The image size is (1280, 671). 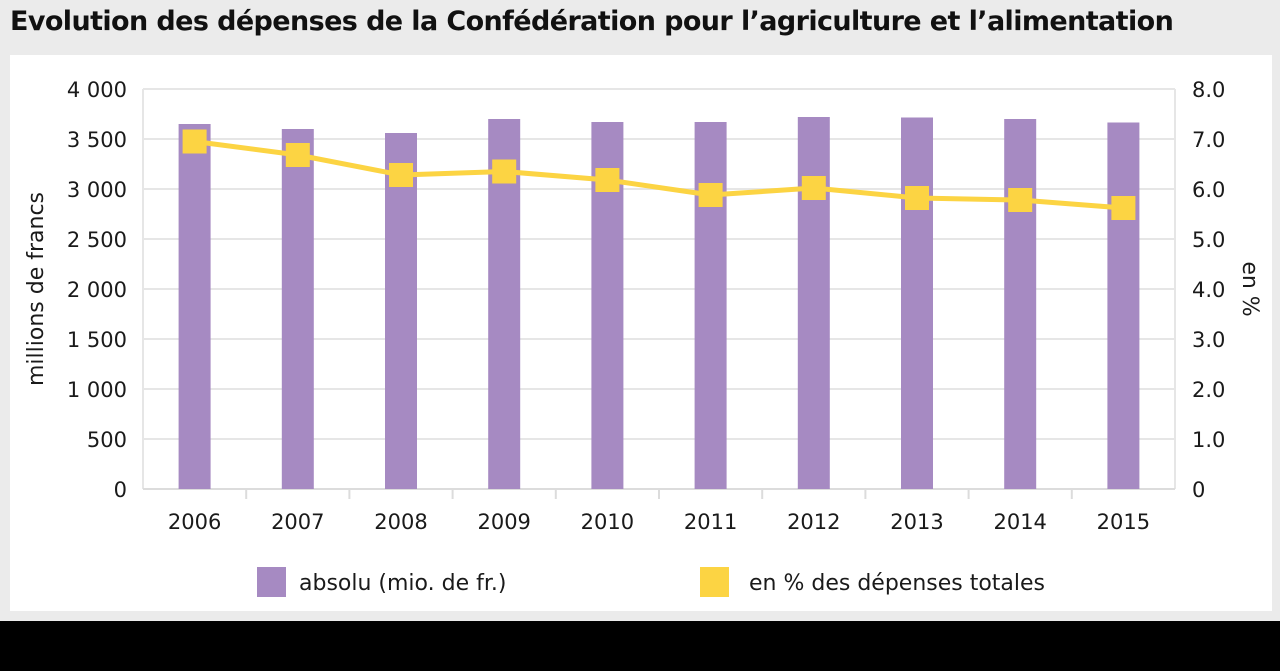 I want to click on y2-tick-label: 5.0, so click(x=1208, y=240).